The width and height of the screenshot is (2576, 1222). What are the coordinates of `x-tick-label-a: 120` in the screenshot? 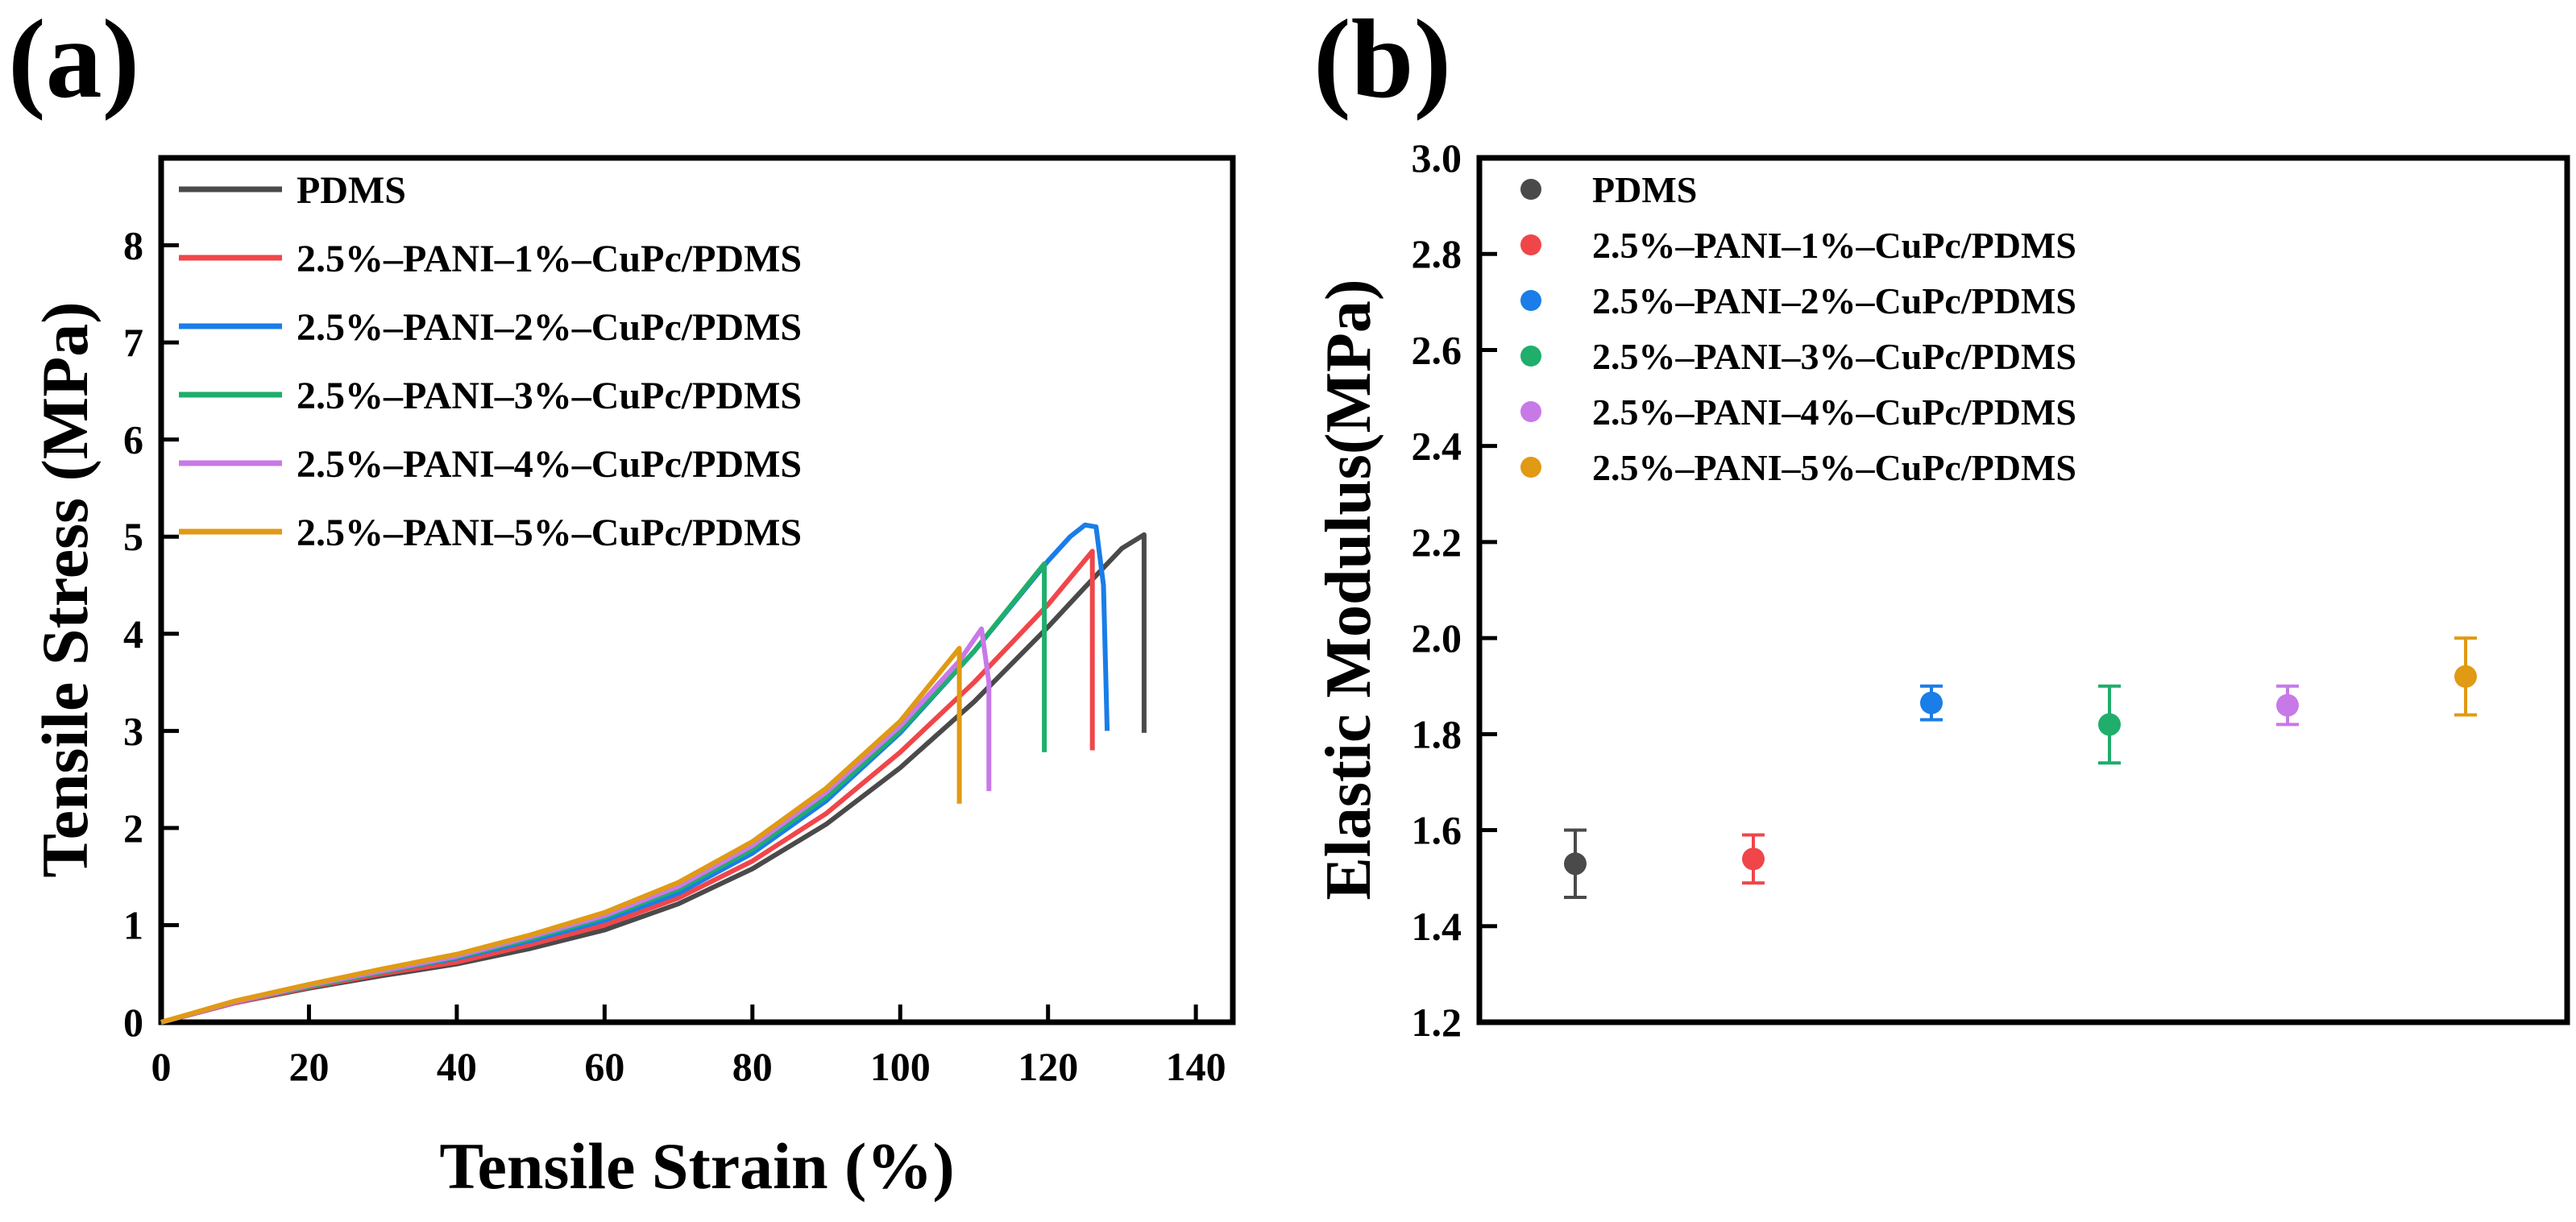 It's located at (1048, 1066).